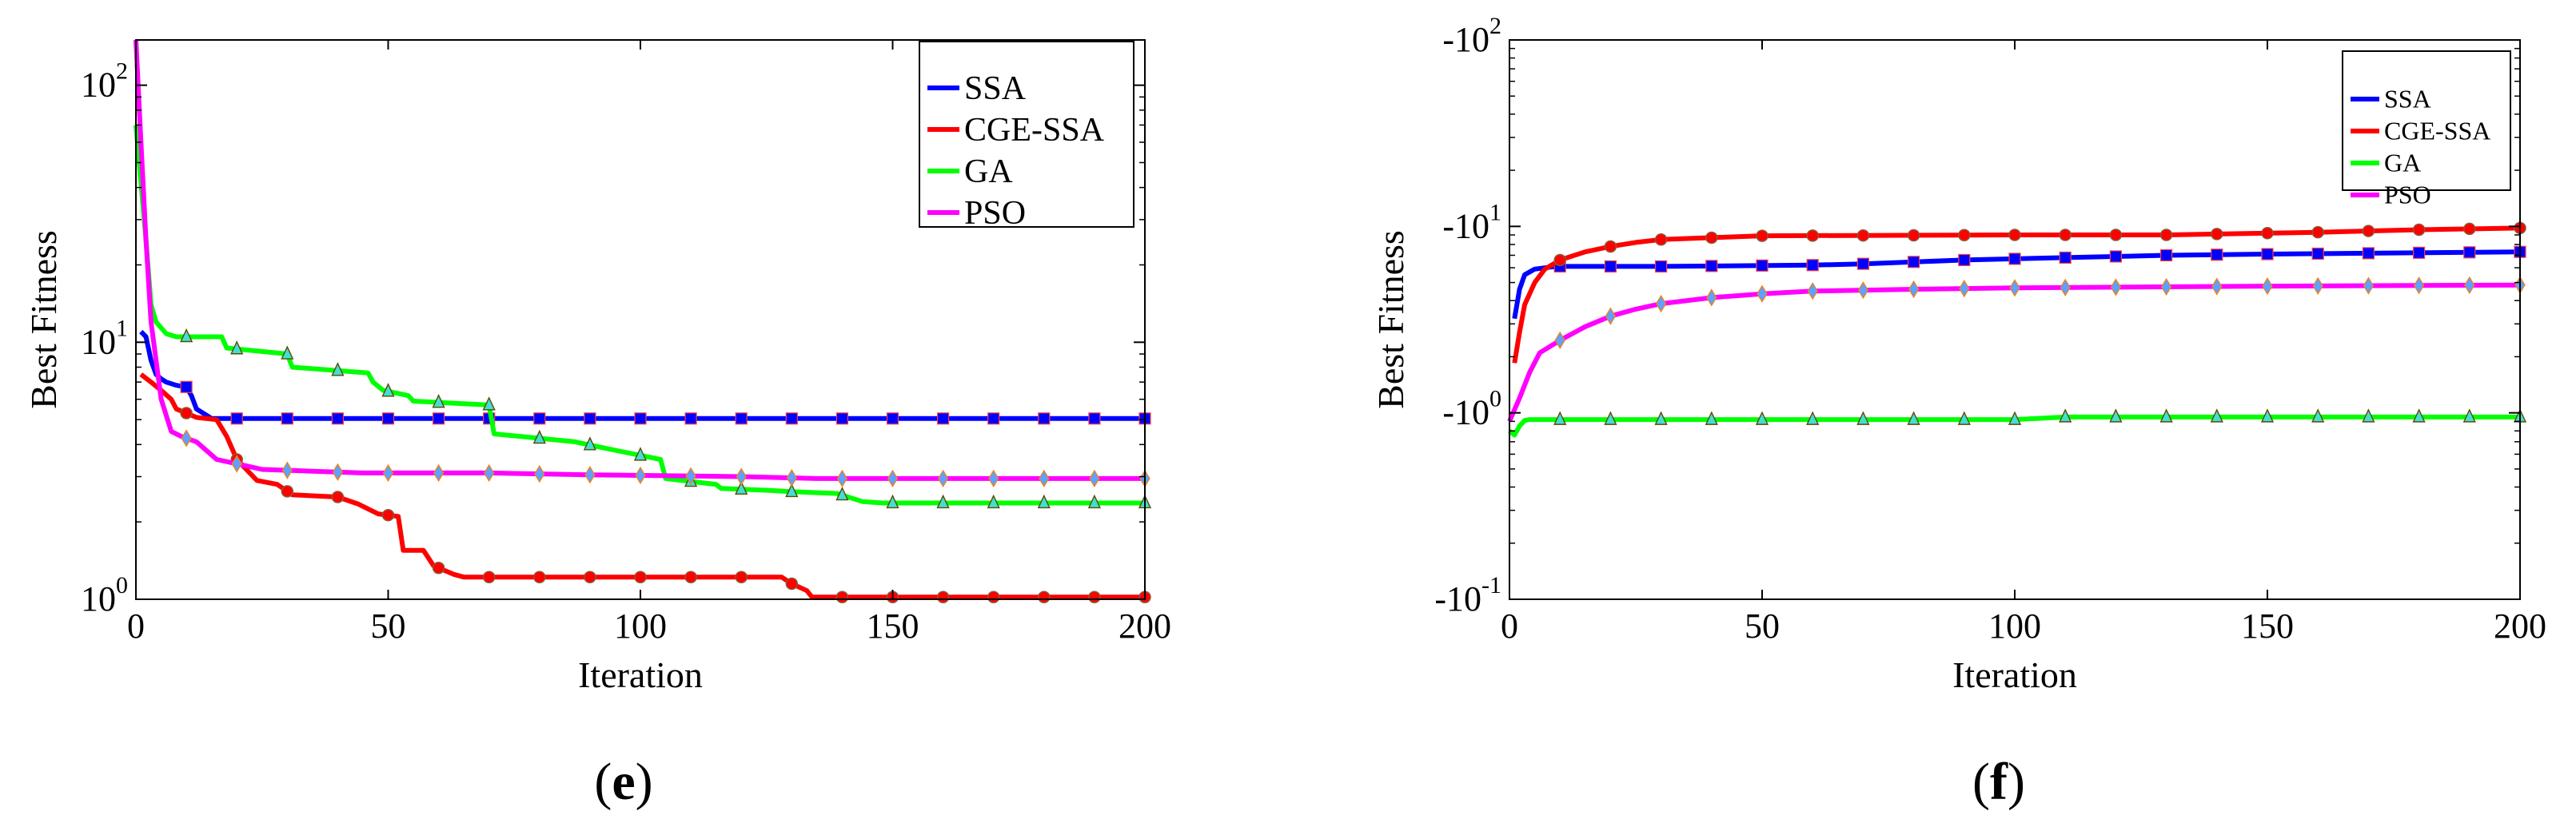 The width and height of the screenshot is (2576, 831). I want to click on panel-letter: f, so click(1999, 782).